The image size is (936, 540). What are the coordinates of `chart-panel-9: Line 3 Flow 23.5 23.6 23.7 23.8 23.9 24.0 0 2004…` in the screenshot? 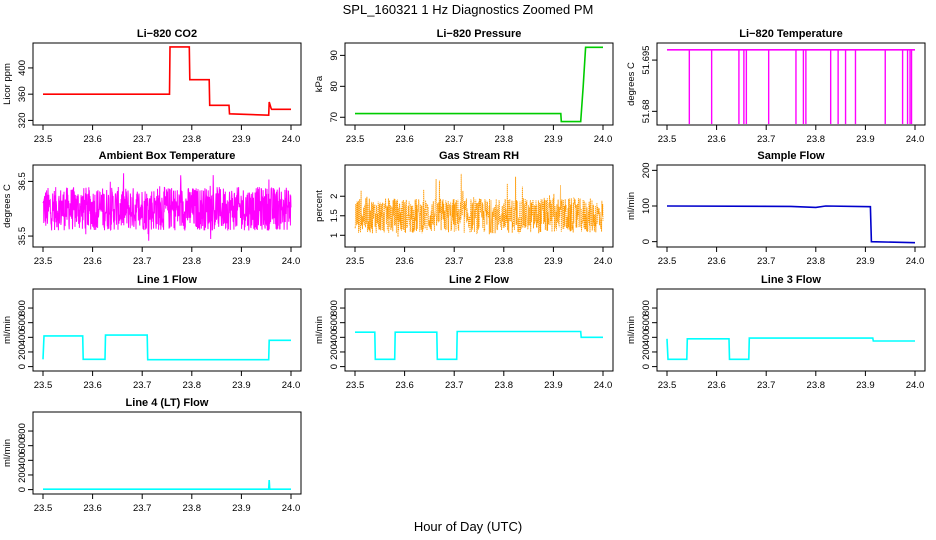 It's located at (776, 332).